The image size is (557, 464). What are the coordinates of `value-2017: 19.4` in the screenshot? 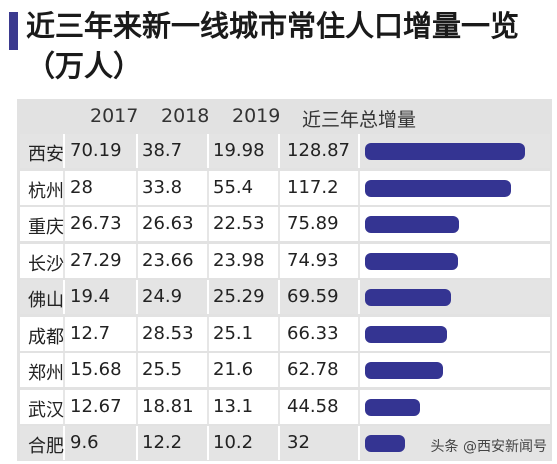 It's located at (90, 296).